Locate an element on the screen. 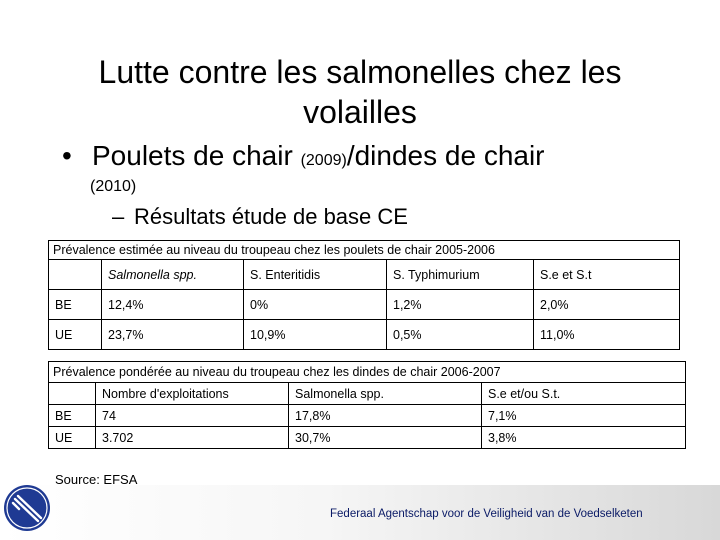 This screenshot has width=720, height=540. table-cell: 23,7% is located at coordinates (172, 334).